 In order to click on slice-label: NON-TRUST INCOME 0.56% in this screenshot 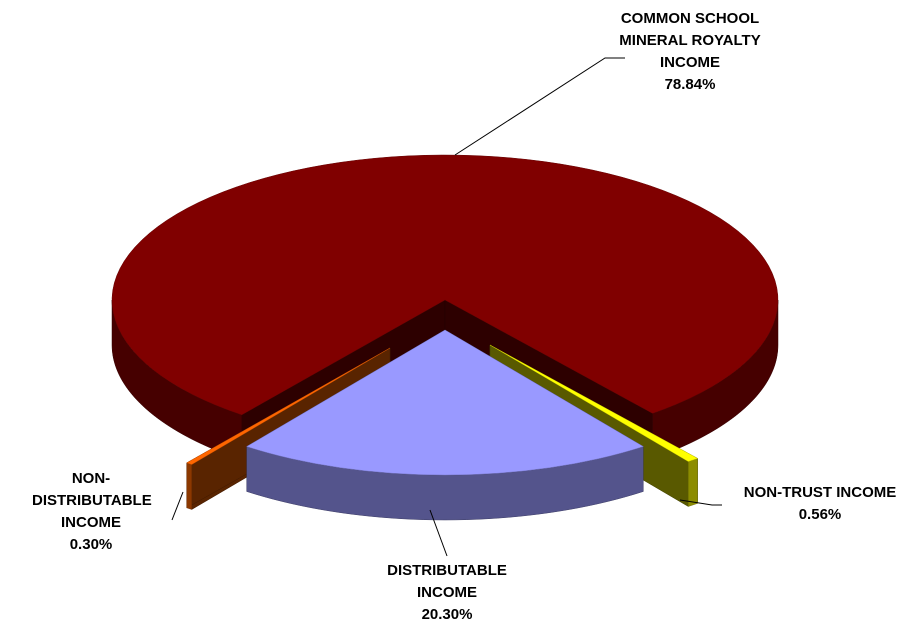, I will do `click(814, 504)`.